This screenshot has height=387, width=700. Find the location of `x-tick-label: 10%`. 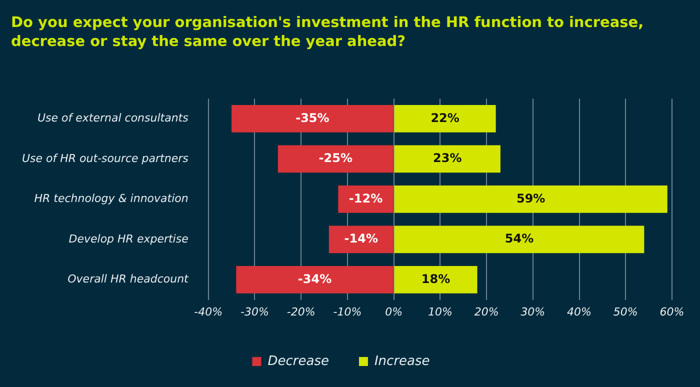

x-tick-label: 10% is located at coordinates (440, 311).